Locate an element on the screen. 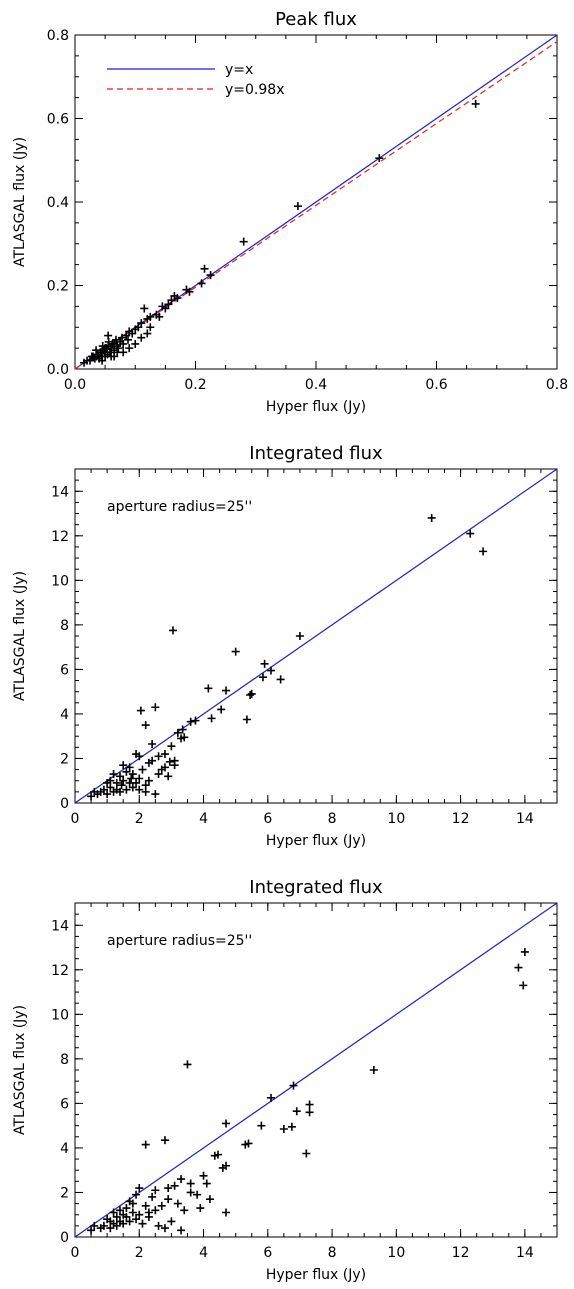 The height and width of the screenshot is (1289, 574). x-tick-label: 2 is located at coordinates (139, 819).